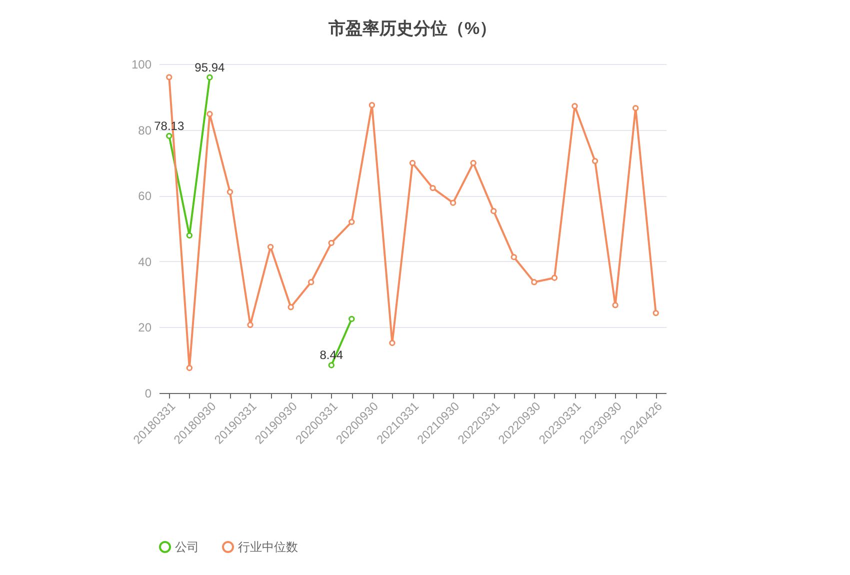 The height and width of the screenshot is (575, 850). What do you see at coordinates (412, 28) in the screenshot?
I see `chart-title: 市盈率历史分位（%）` at bounding box center [412, 28].